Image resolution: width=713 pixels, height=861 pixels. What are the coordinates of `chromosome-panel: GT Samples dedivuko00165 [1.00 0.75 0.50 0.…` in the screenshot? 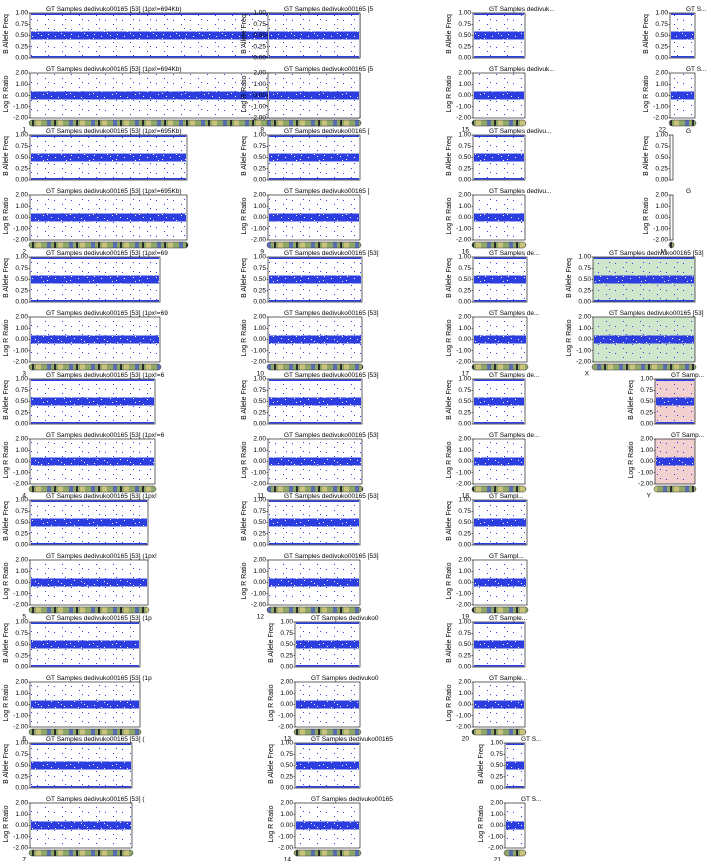 It's located at (305, 192).